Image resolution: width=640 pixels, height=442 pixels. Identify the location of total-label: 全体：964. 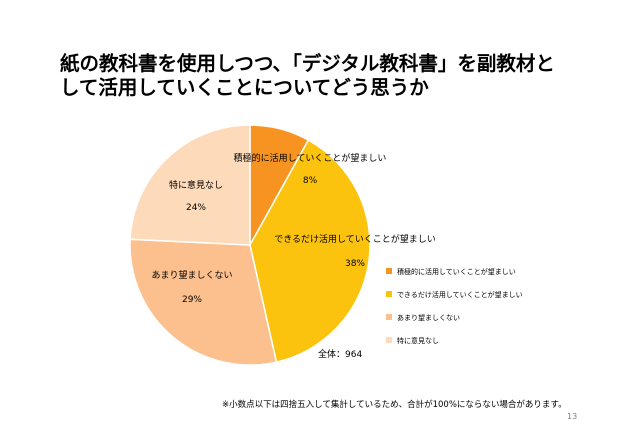
(340, 354).